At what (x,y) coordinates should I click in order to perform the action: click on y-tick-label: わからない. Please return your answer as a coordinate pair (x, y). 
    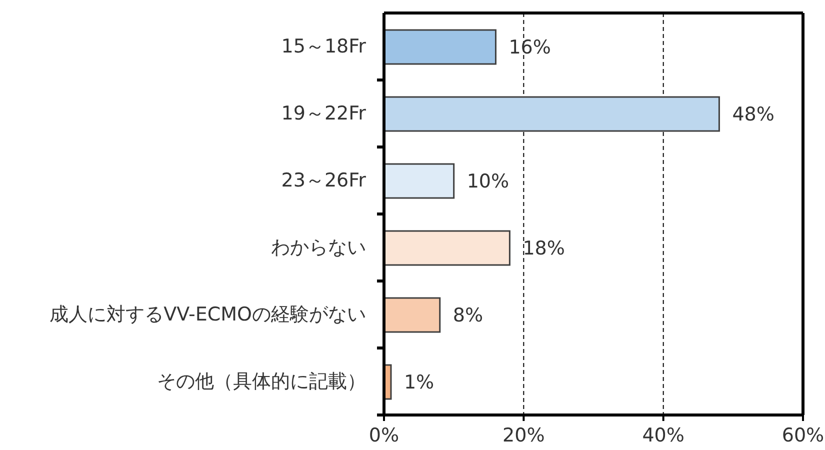
    Looking at the image, I should click on (318, 247).